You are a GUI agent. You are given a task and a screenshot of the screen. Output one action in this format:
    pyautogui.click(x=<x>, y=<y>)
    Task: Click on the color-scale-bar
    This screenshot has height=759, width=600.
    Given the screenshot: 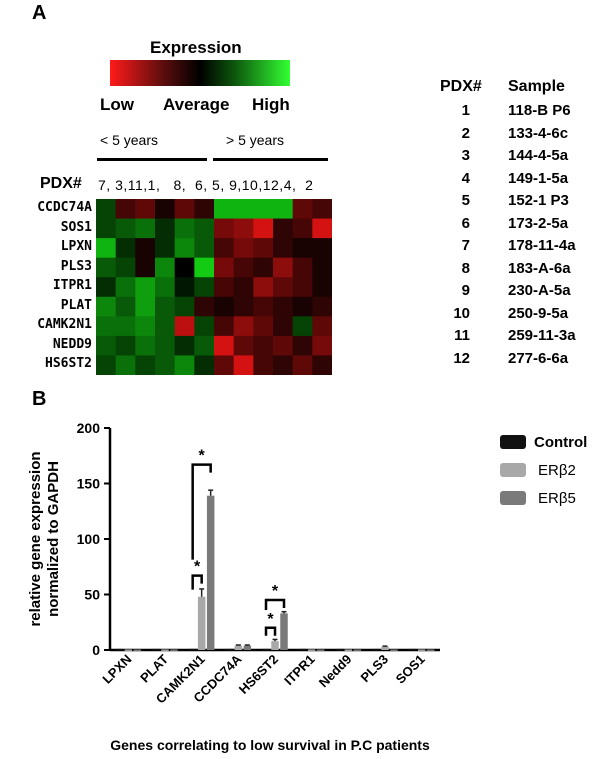 What is the action you would take?
    pyautogui.click(x=200, y=73)
    